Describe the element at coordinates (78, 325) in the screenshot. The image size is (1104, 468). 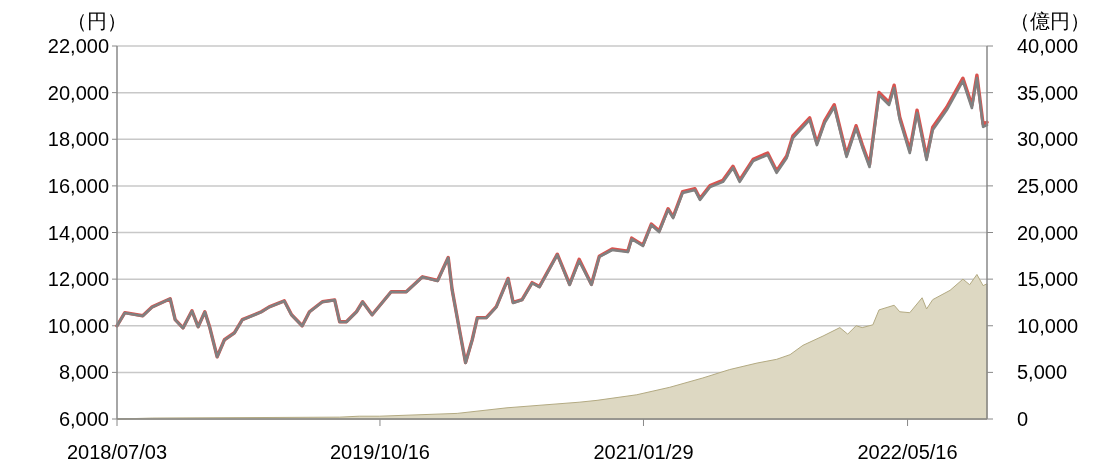
I see `y-tick-label: 10,000` at that location.